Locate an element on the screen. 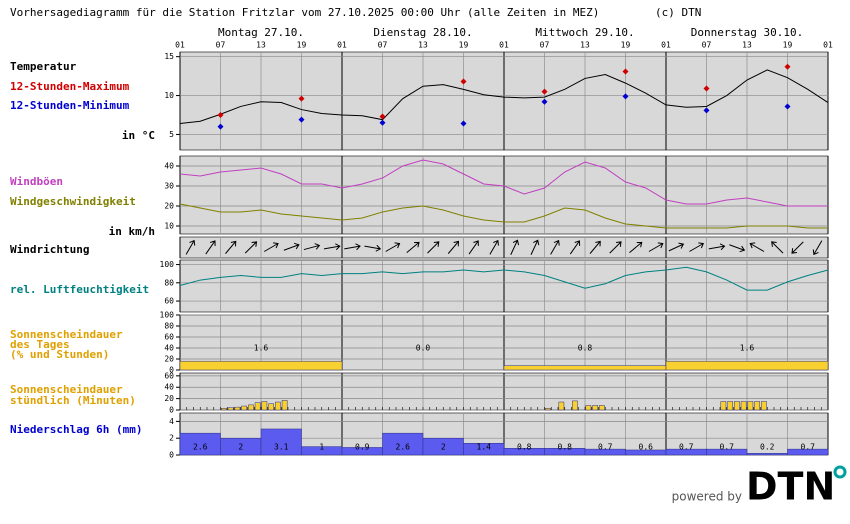  unit-label: in °C is located at coordinates (138, 135).